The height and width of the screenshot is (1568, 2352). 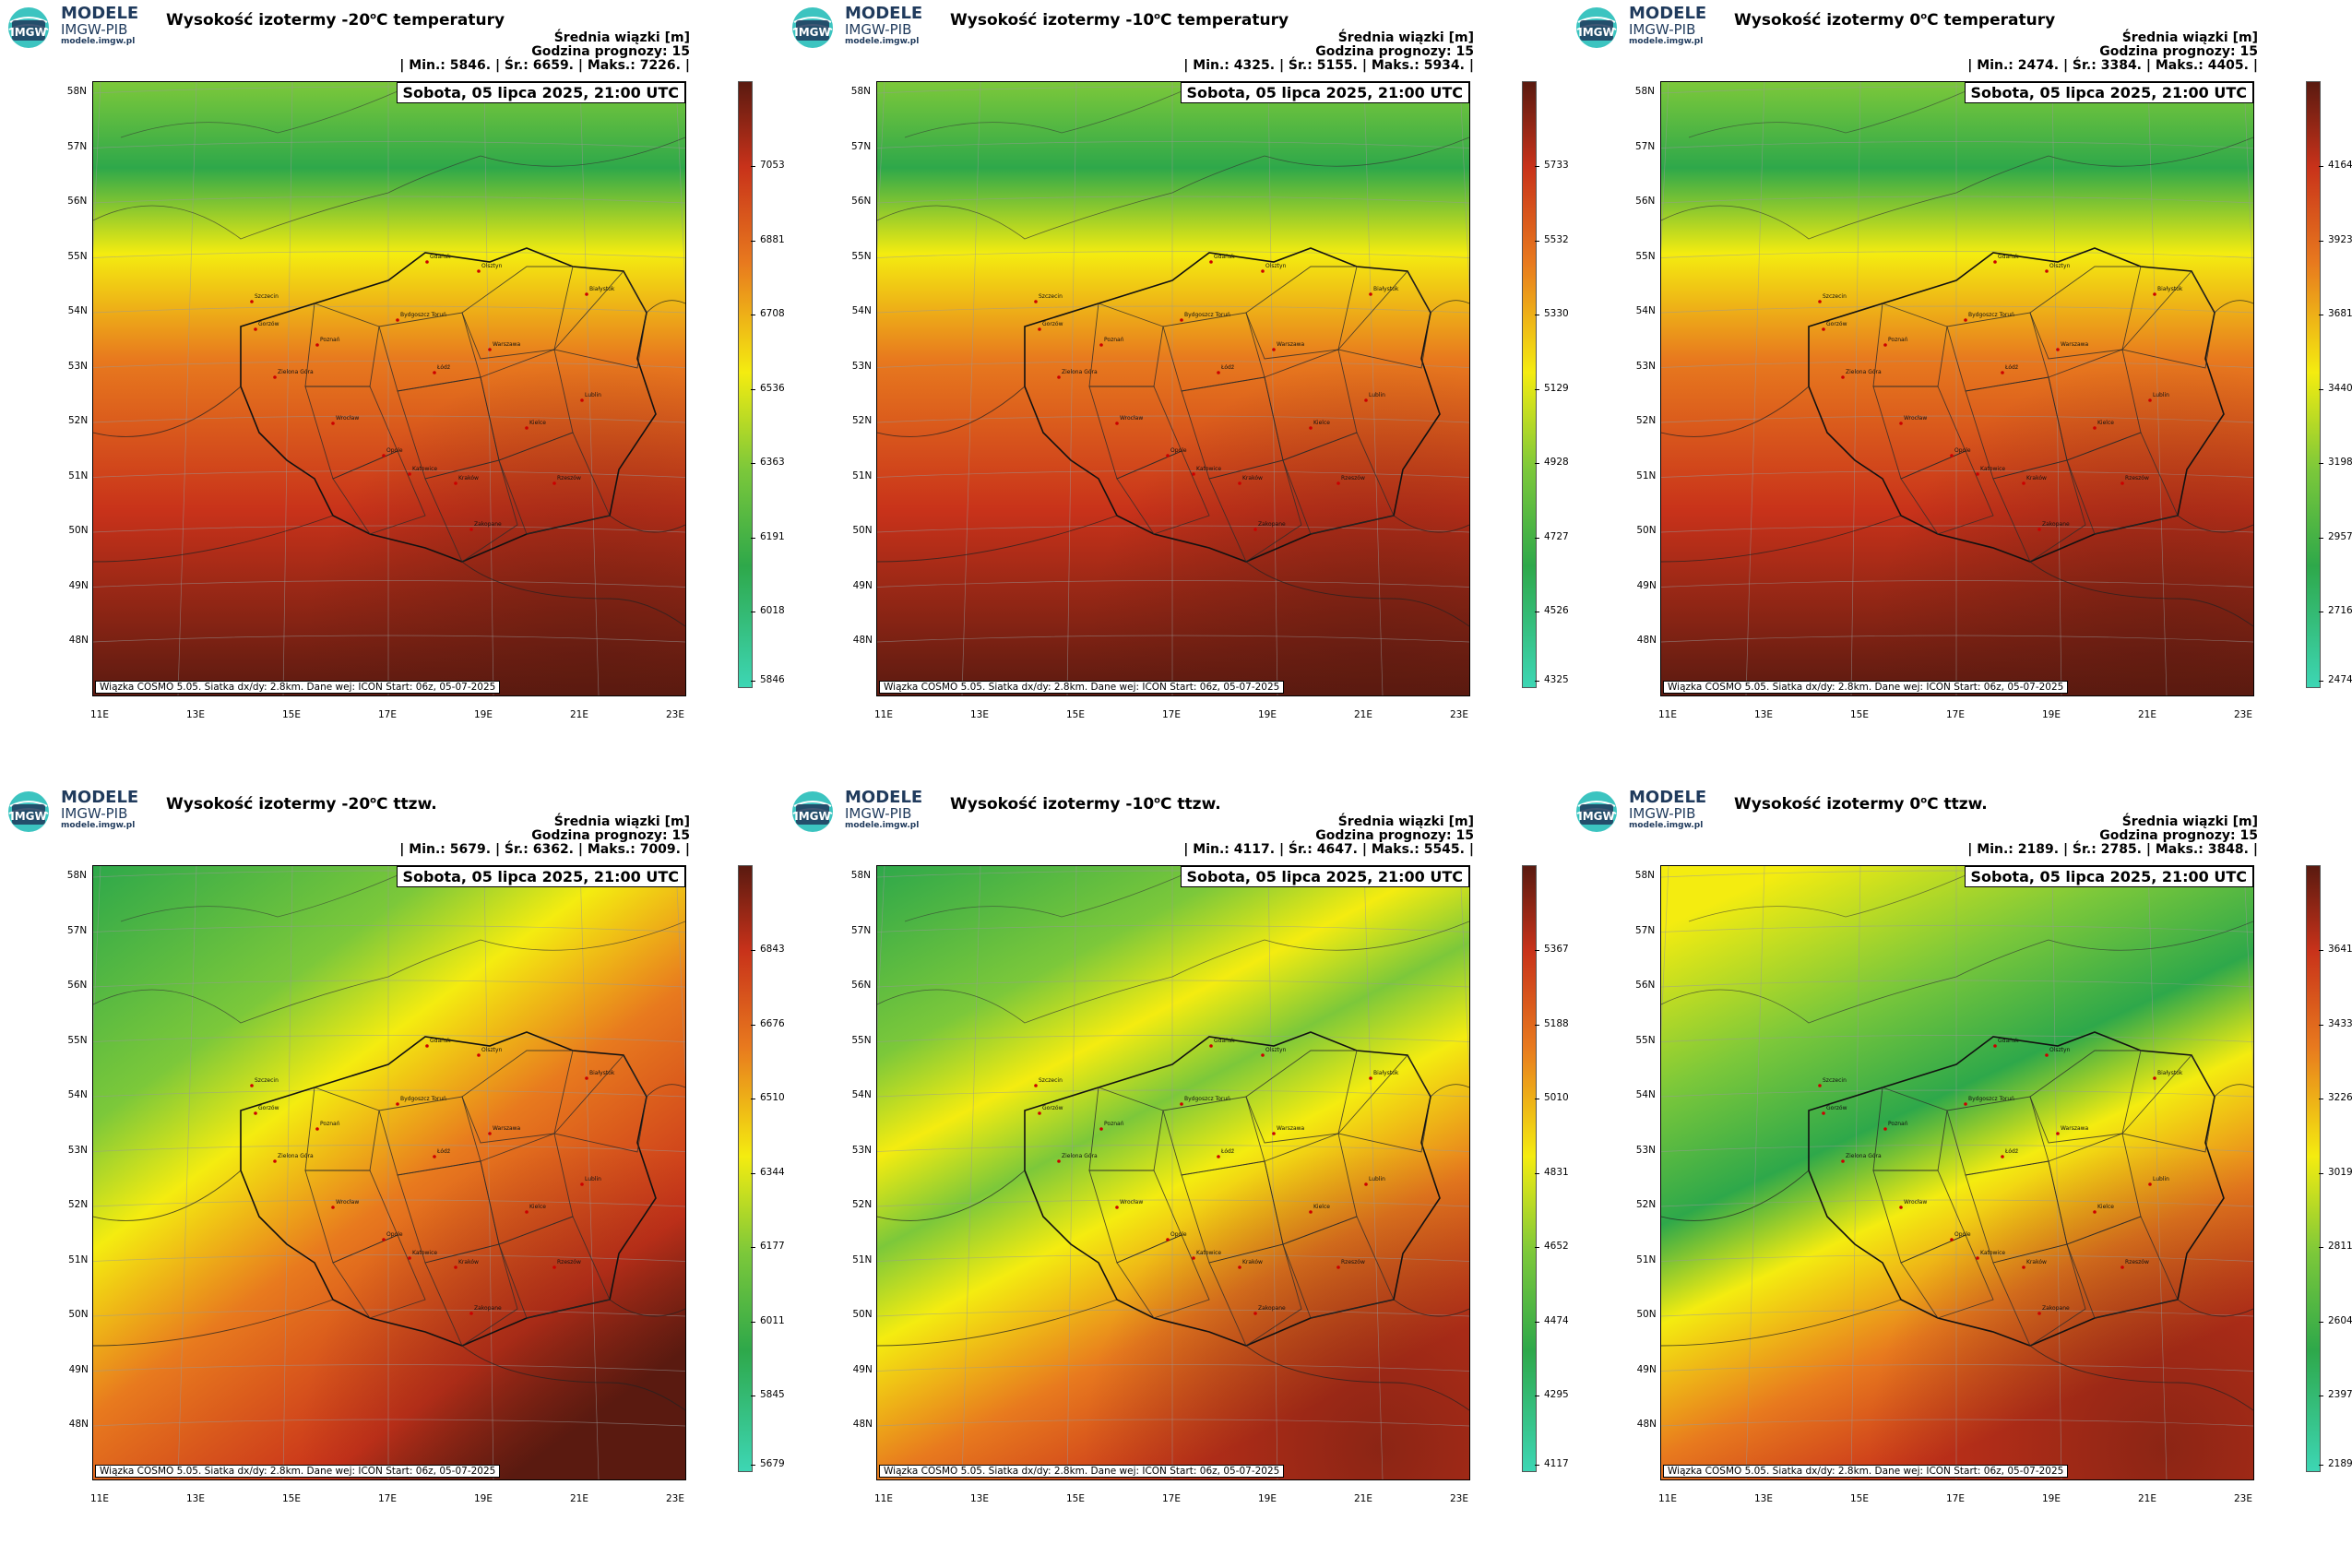 I want to click on stat-max: 5934., so click(x=1444, y=65).